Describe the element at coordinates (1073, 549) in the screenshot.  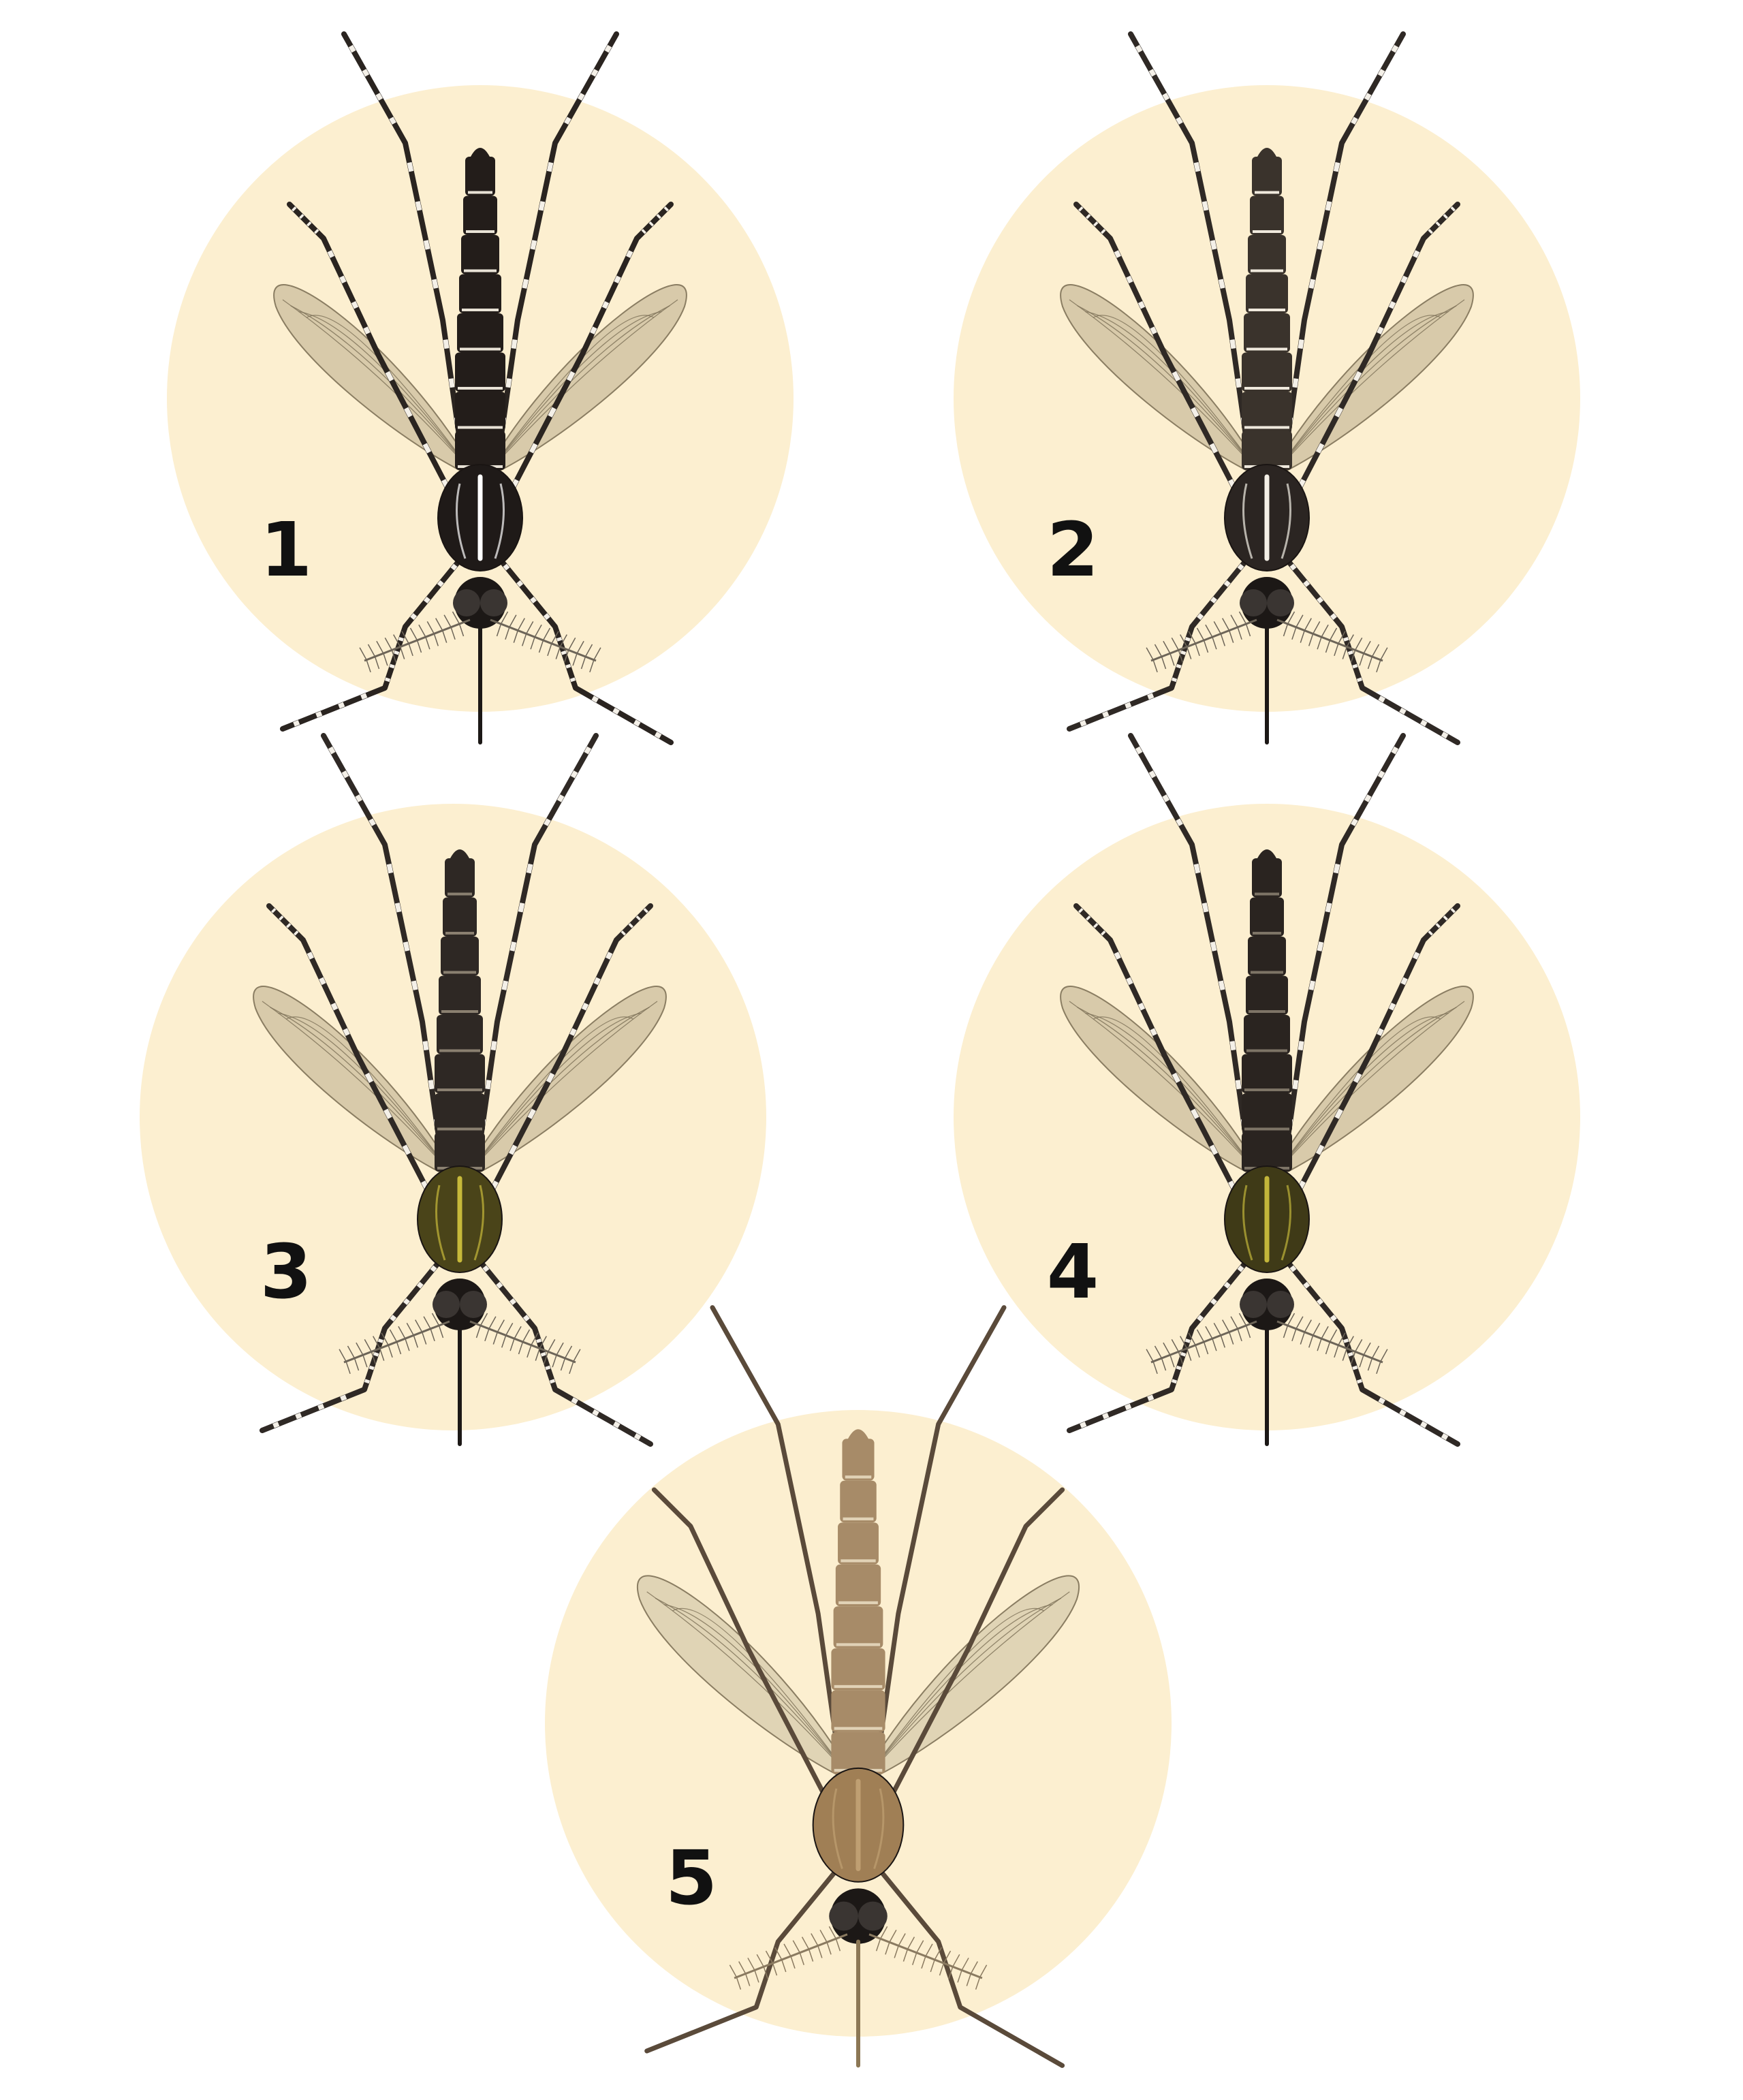
I see `plate-number: 2` at that location.